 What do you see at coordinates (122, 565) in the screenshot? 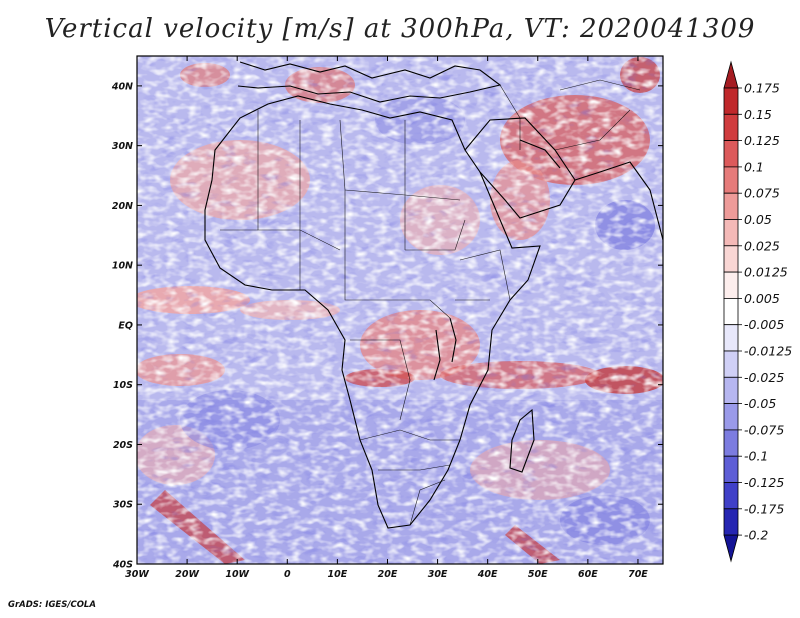
I see `y-tick-label: 40S` at bounding box center [122, 565].